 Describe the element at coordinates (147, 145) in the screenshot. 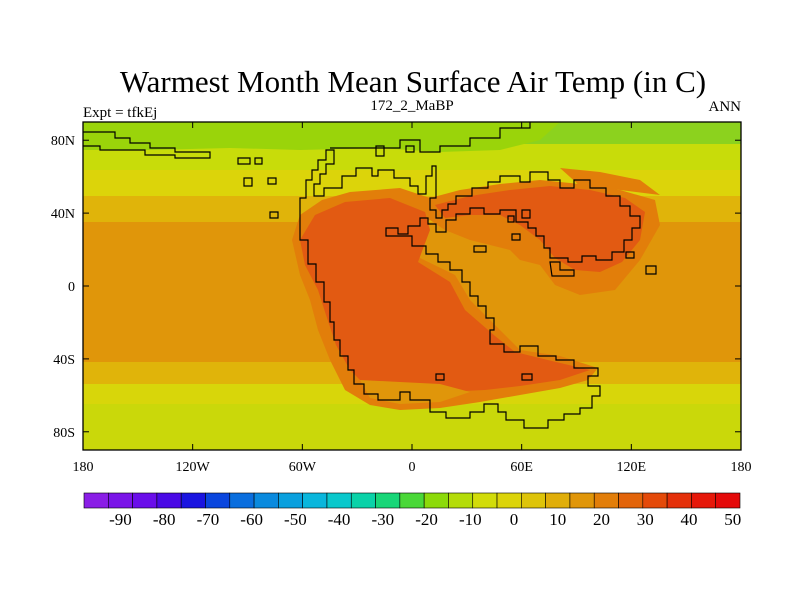

I see `coastline-polar-west` at that location.